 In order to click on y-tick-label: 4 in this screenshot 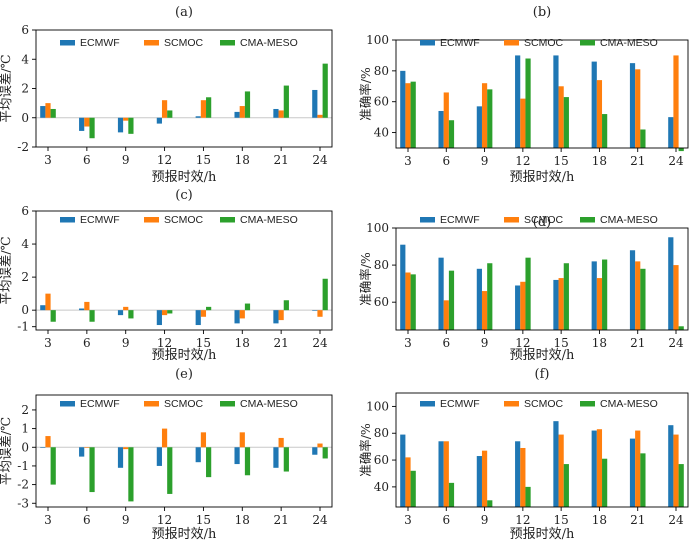, I will do `click(25, 59)`.